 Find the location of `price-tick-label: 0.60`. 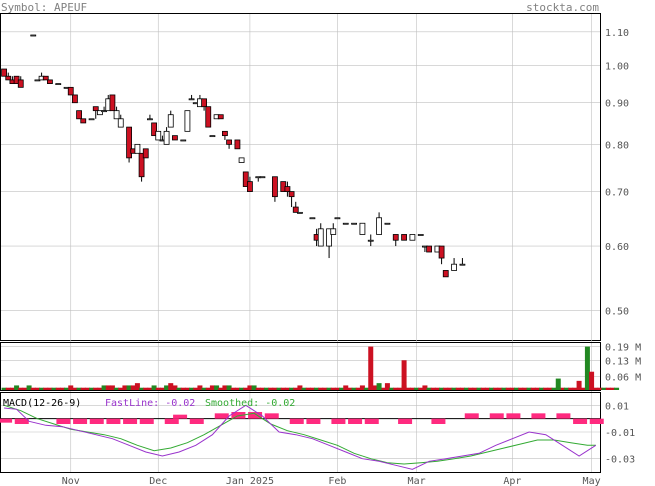

price-tick-label: 0.60 is located at coordinates (617, 247).